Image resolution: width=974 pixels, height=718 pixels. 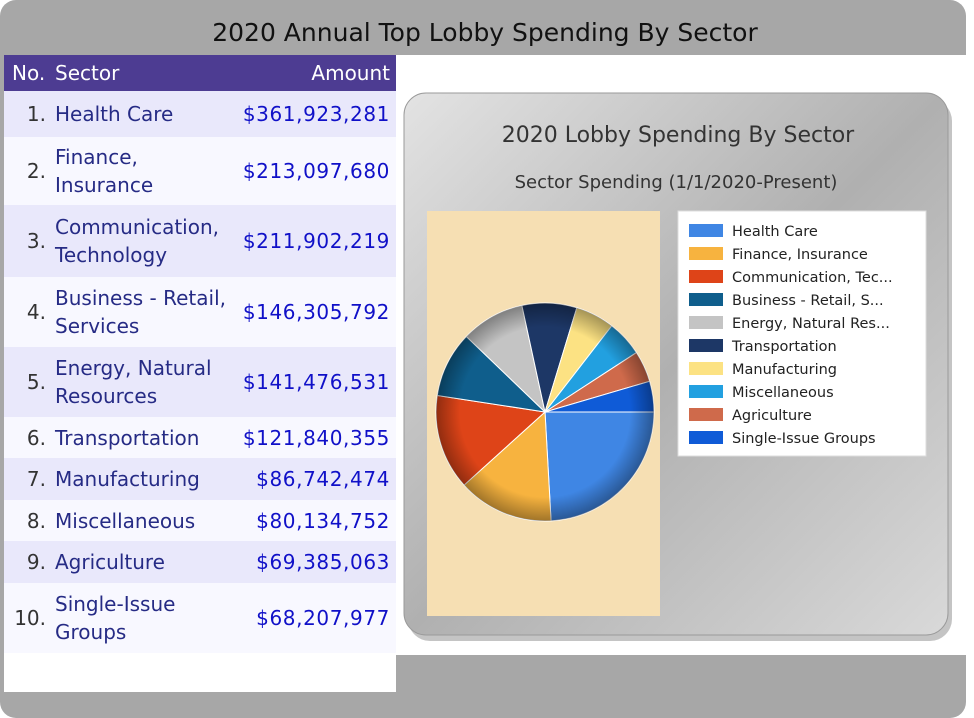 What do you see at coordinates (36, 437) in the screenshot?
I see `row-number: 6.` at bounding box center [36, 437].